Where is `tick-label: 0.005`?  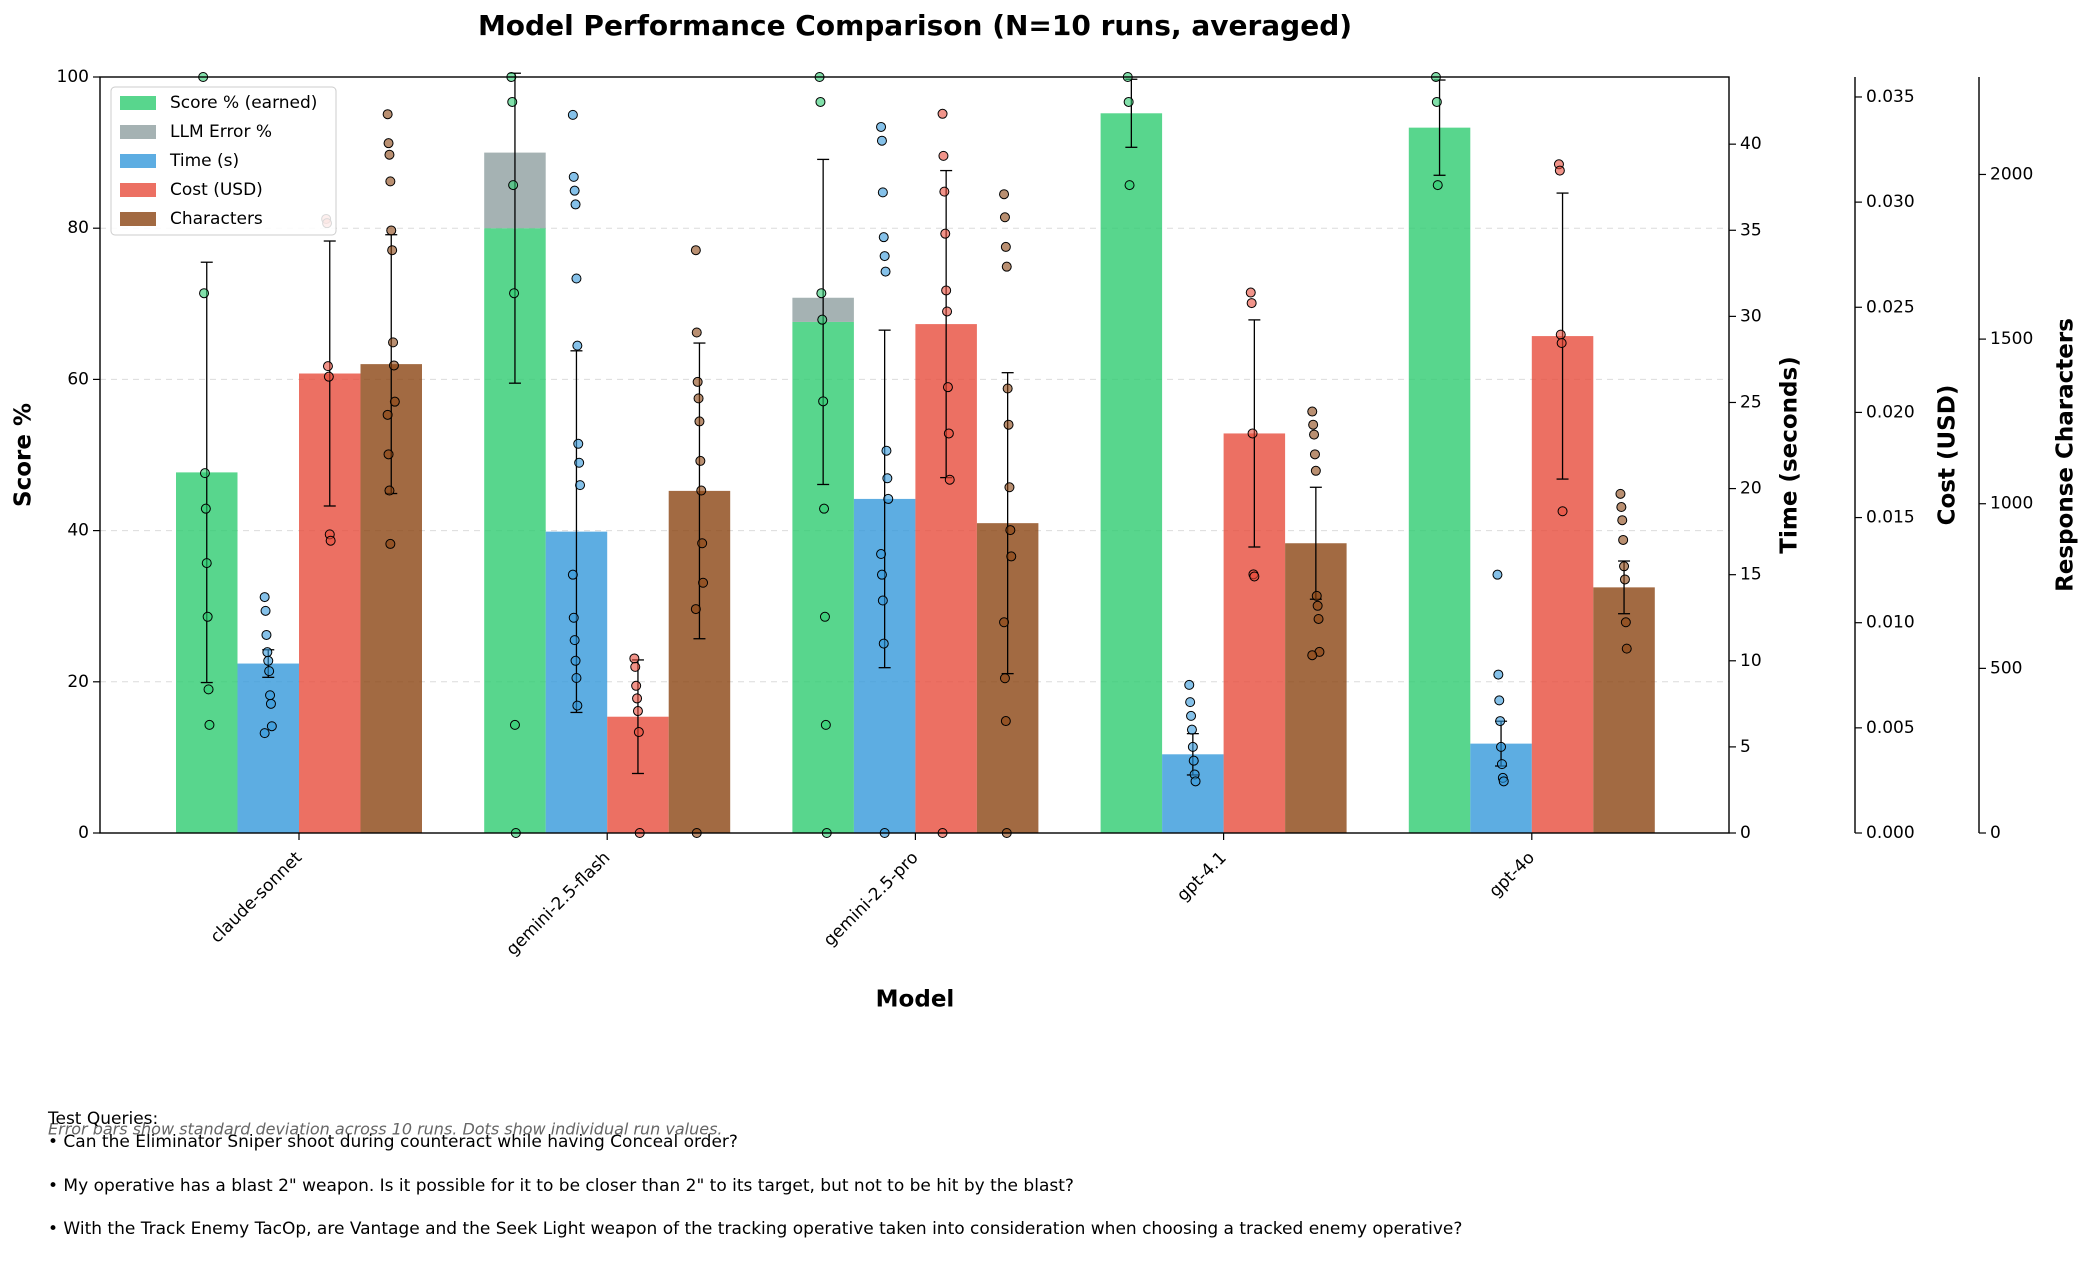
tick-label: 0.005 is located at coordinates (1890, 728).